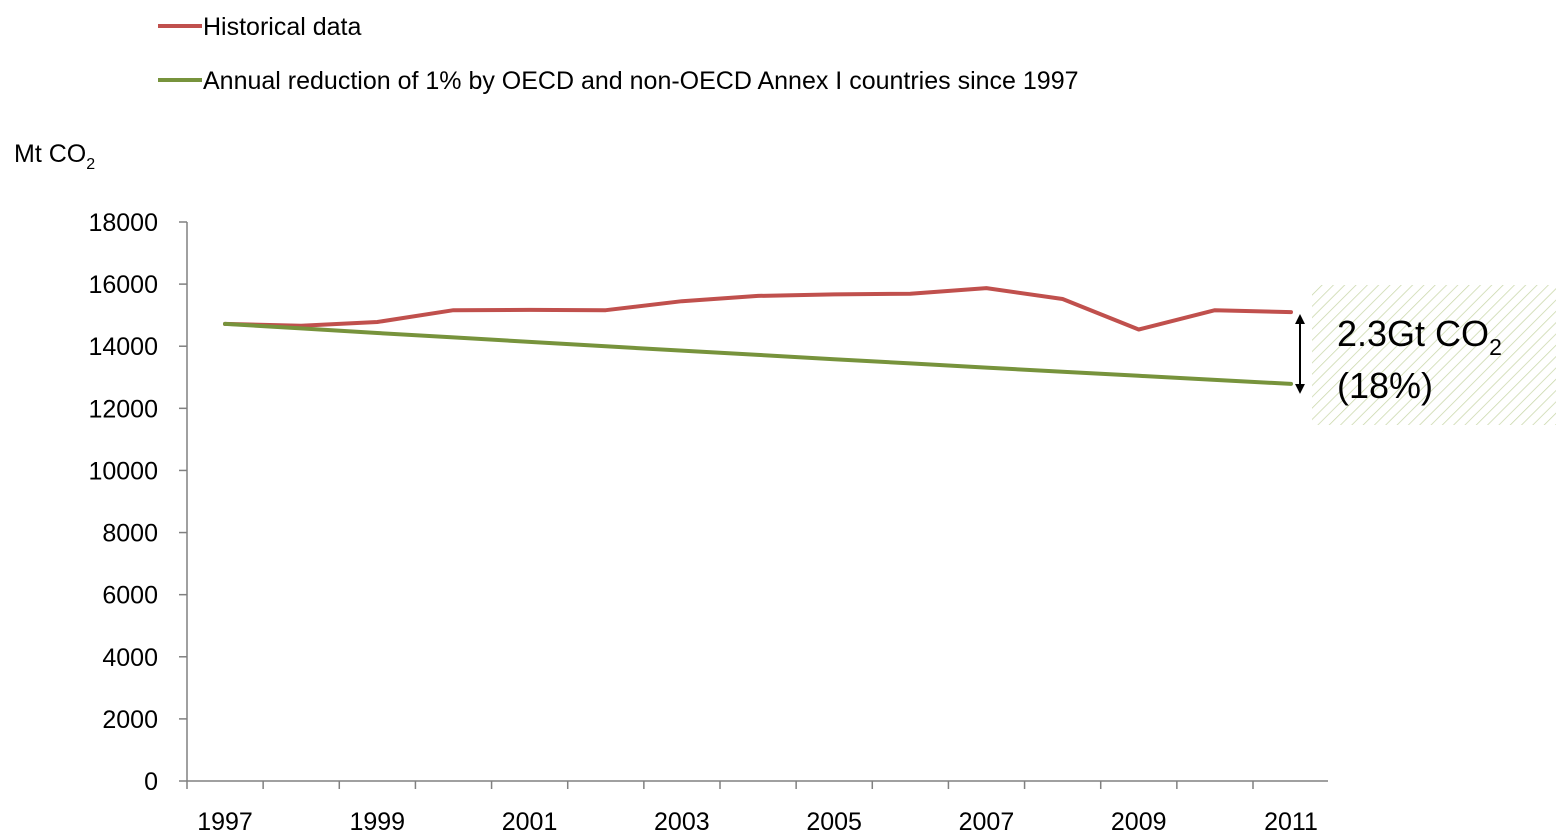 This screenshot has height=840, width=1556. What do you see at coordinates (1139, 822) in the screenshot?
I see `x-tick-label: 2009` at bounding box center [1139, 822].